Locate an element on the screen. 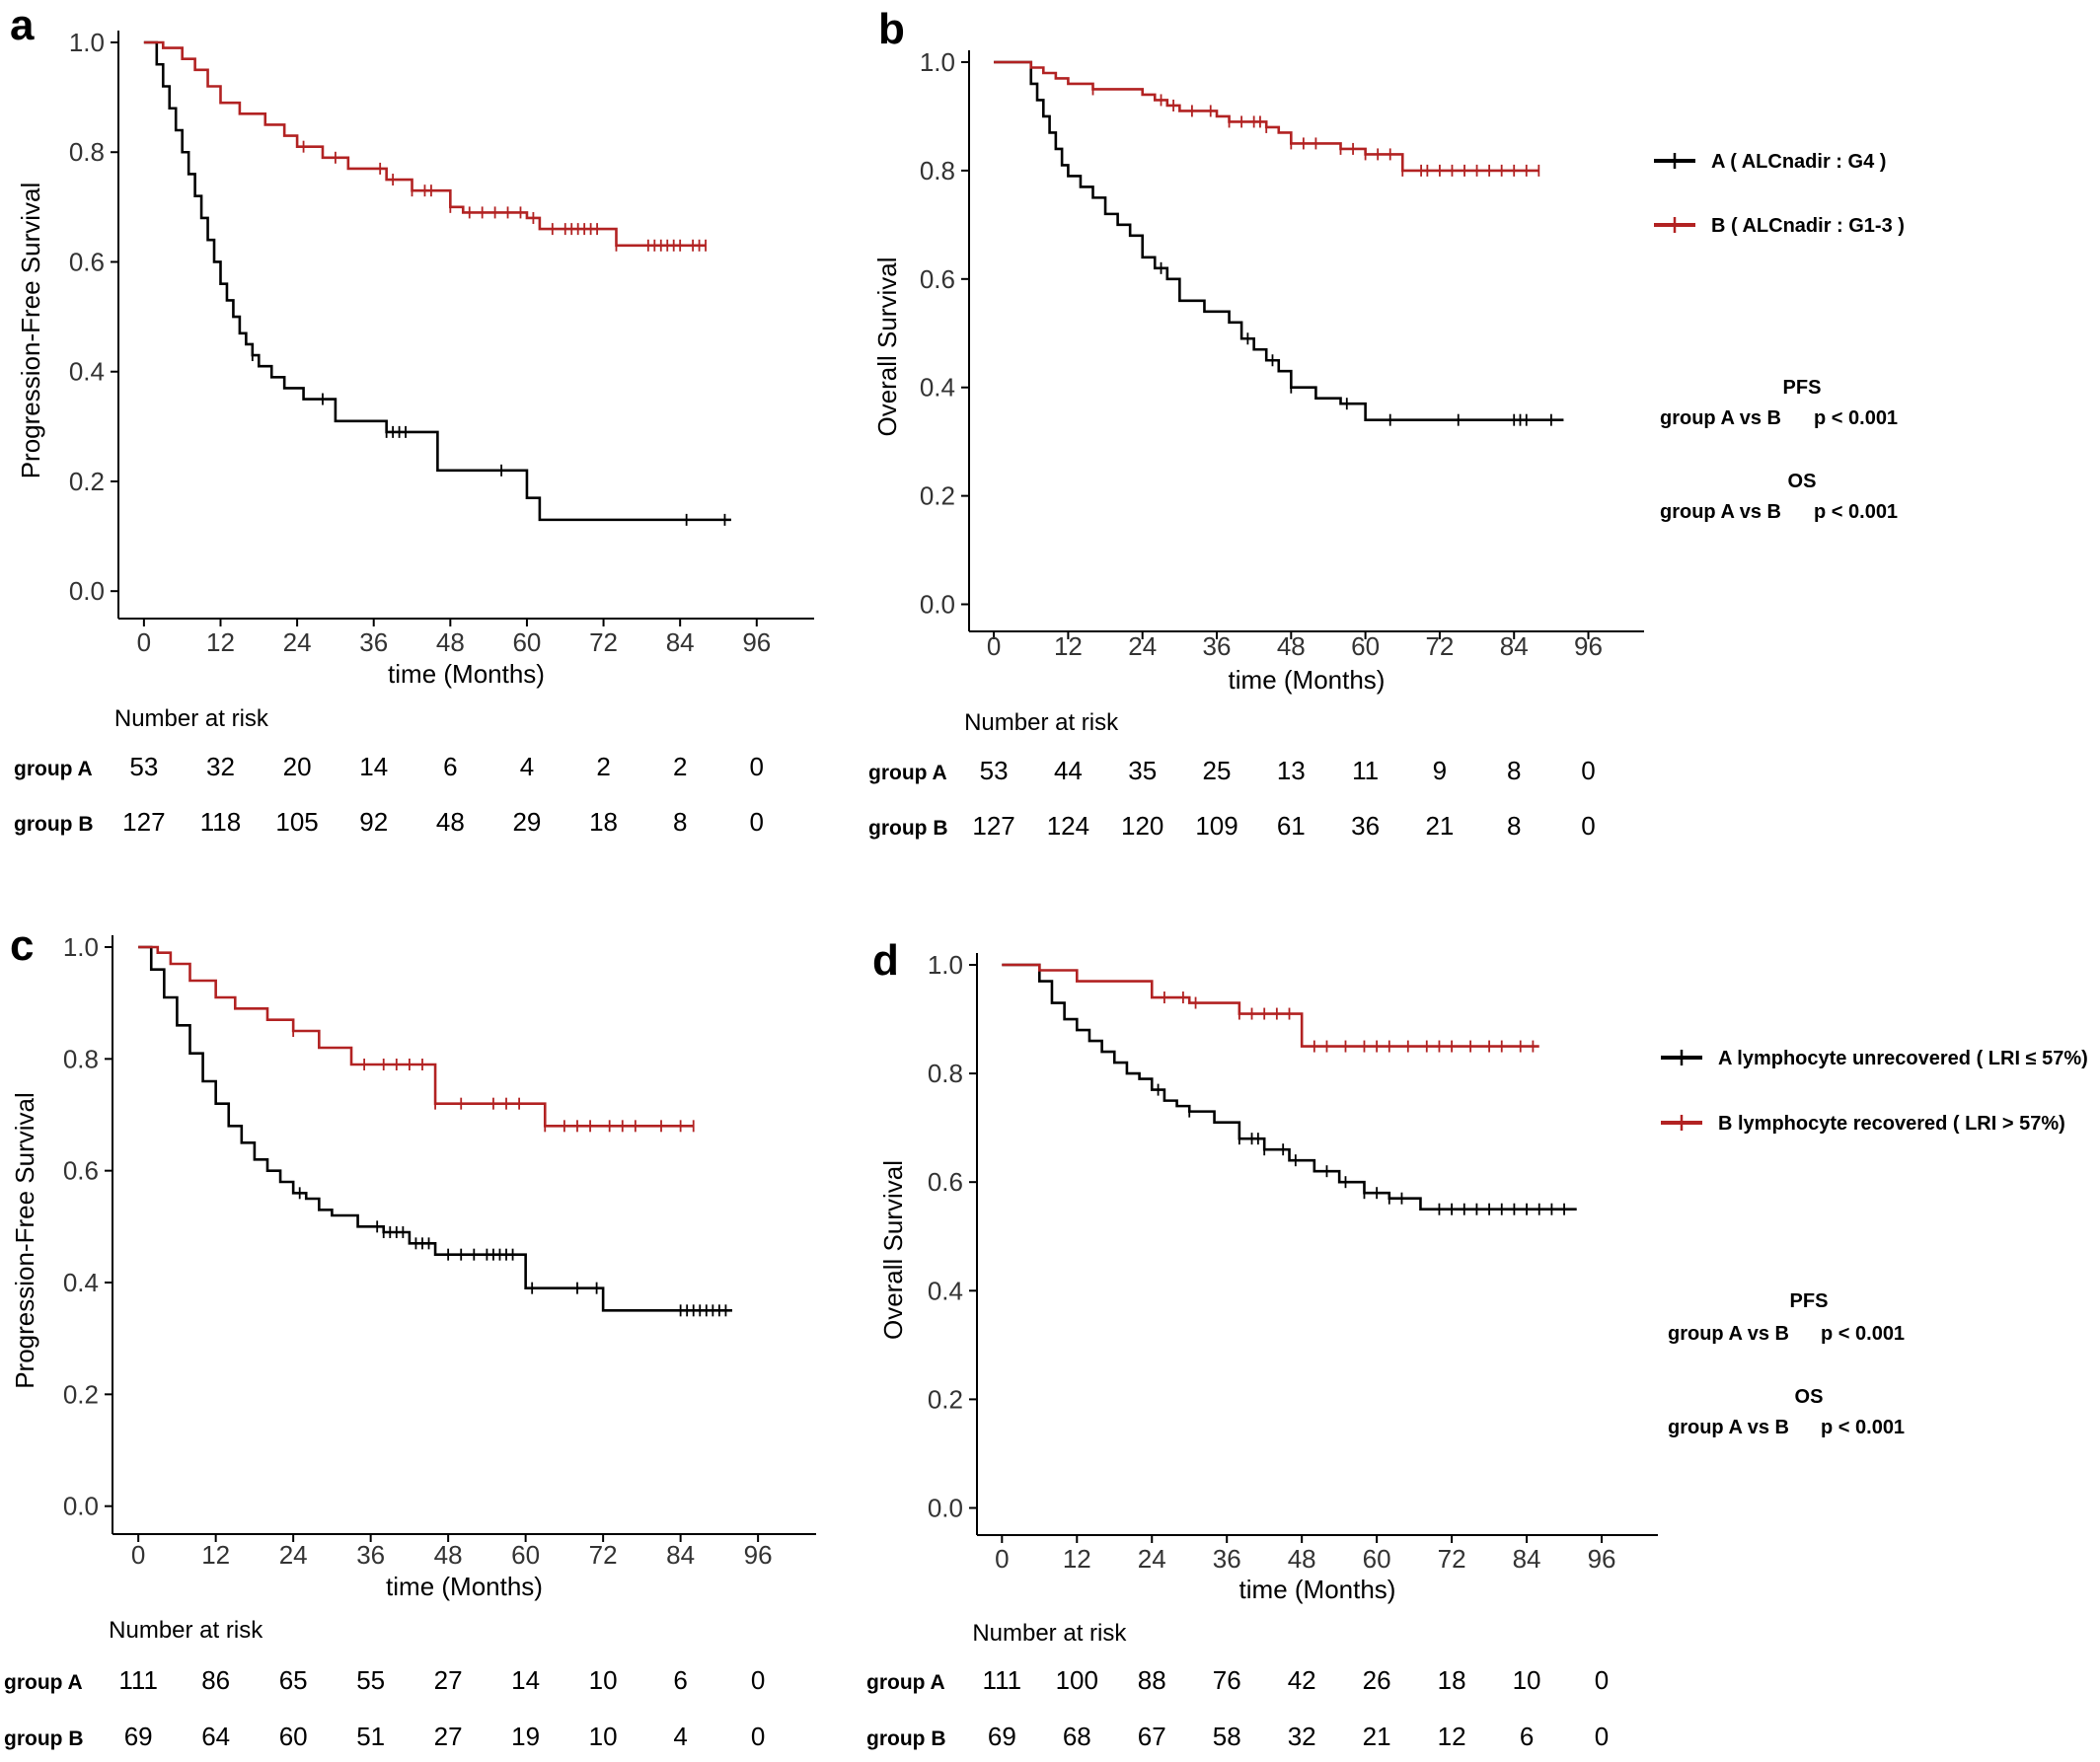 The image size is (2100, 1762). risk-count: 109 is located at coordinates (1216, 826).